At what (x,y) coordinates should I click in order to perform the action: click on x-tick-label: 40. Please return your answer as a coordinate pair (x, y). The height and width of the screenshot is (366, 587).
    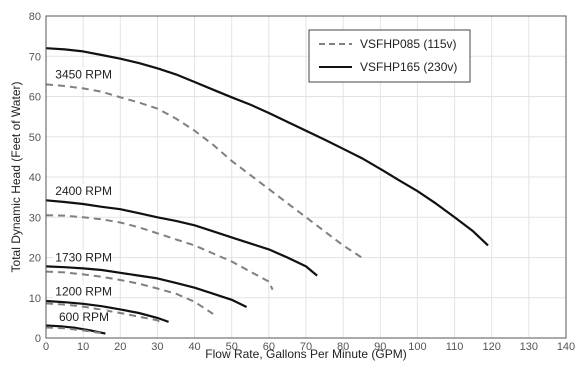
    Looking at the image, I should click on (194, 347).